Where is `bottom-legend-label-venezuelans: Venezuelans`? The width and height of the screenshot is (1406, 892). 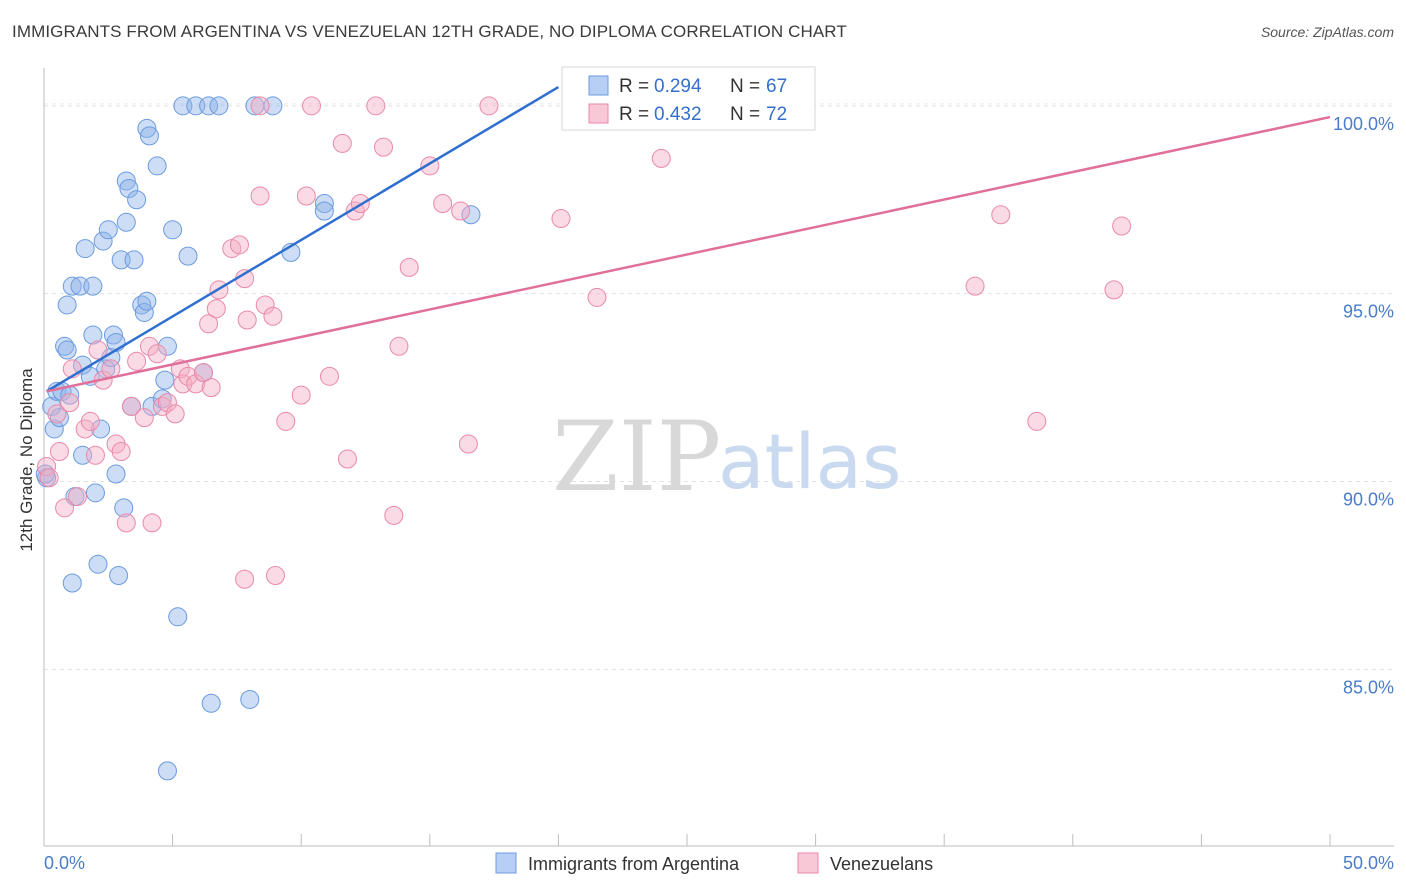
bottom-legend-label-venezuelans: Venezuelans is located at coordinates (881, 864).